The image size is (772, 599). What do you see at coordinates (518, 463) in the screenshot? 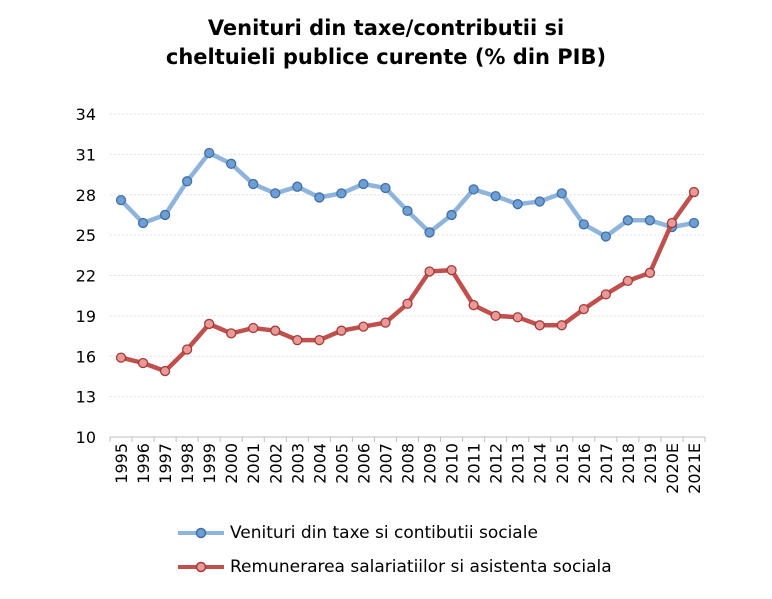
I see `x-tick-label: 2013` at bounding box center [518, 463].